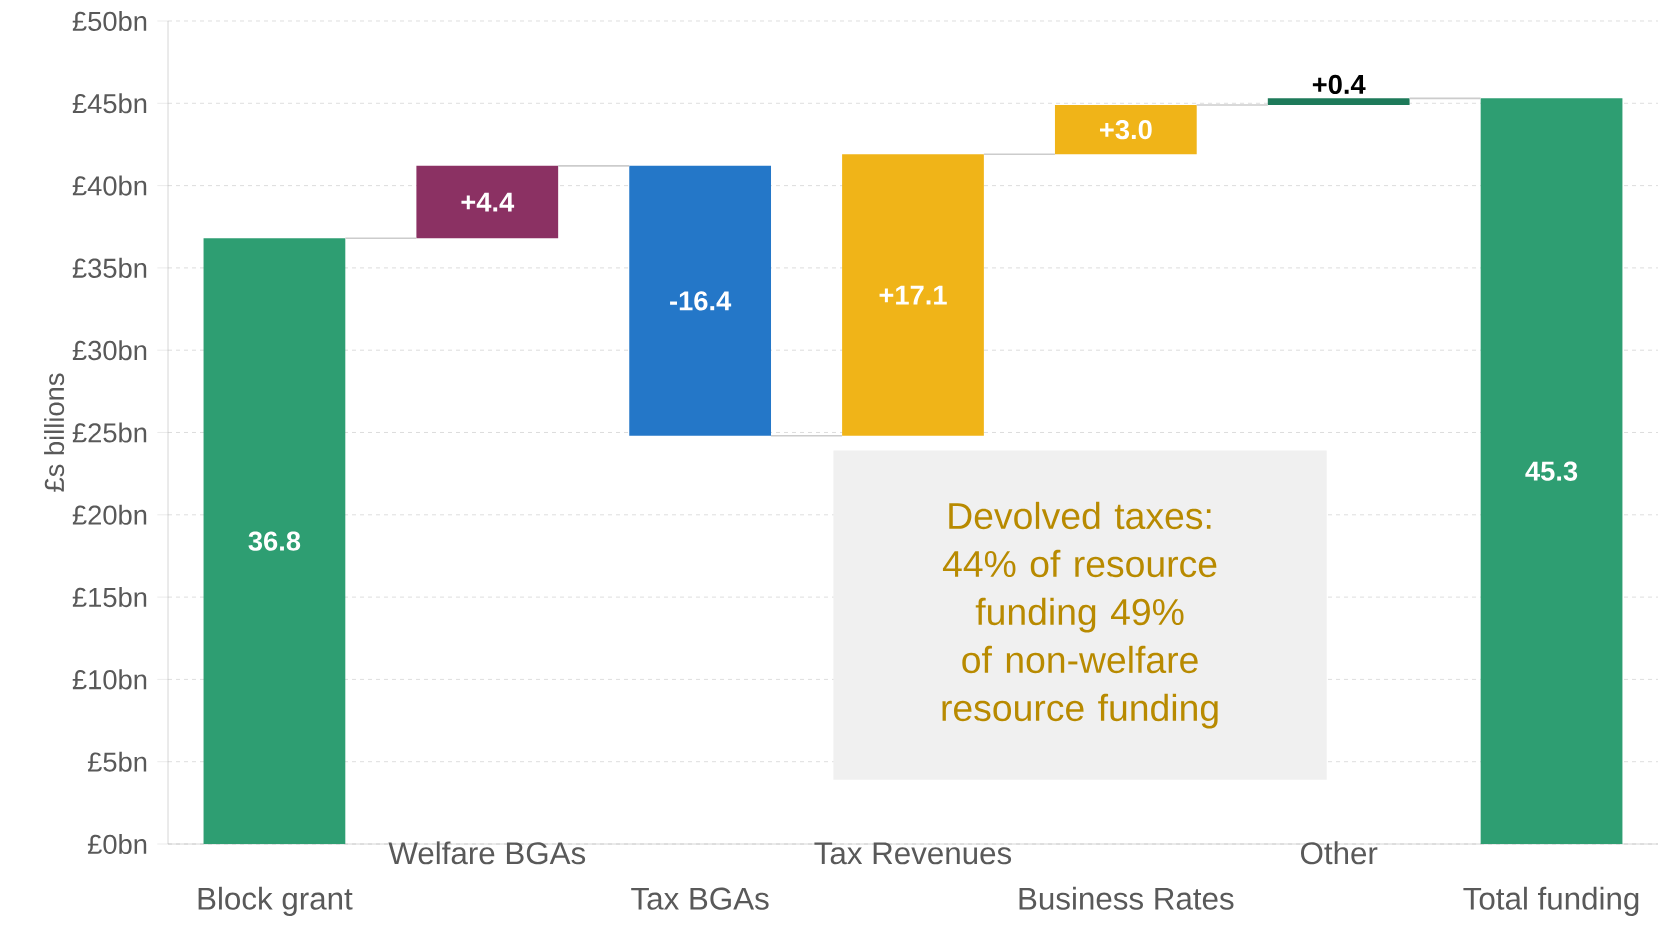 The image size is (1669, 946). I want to click on data-label: 36.8, so click(274, 541).